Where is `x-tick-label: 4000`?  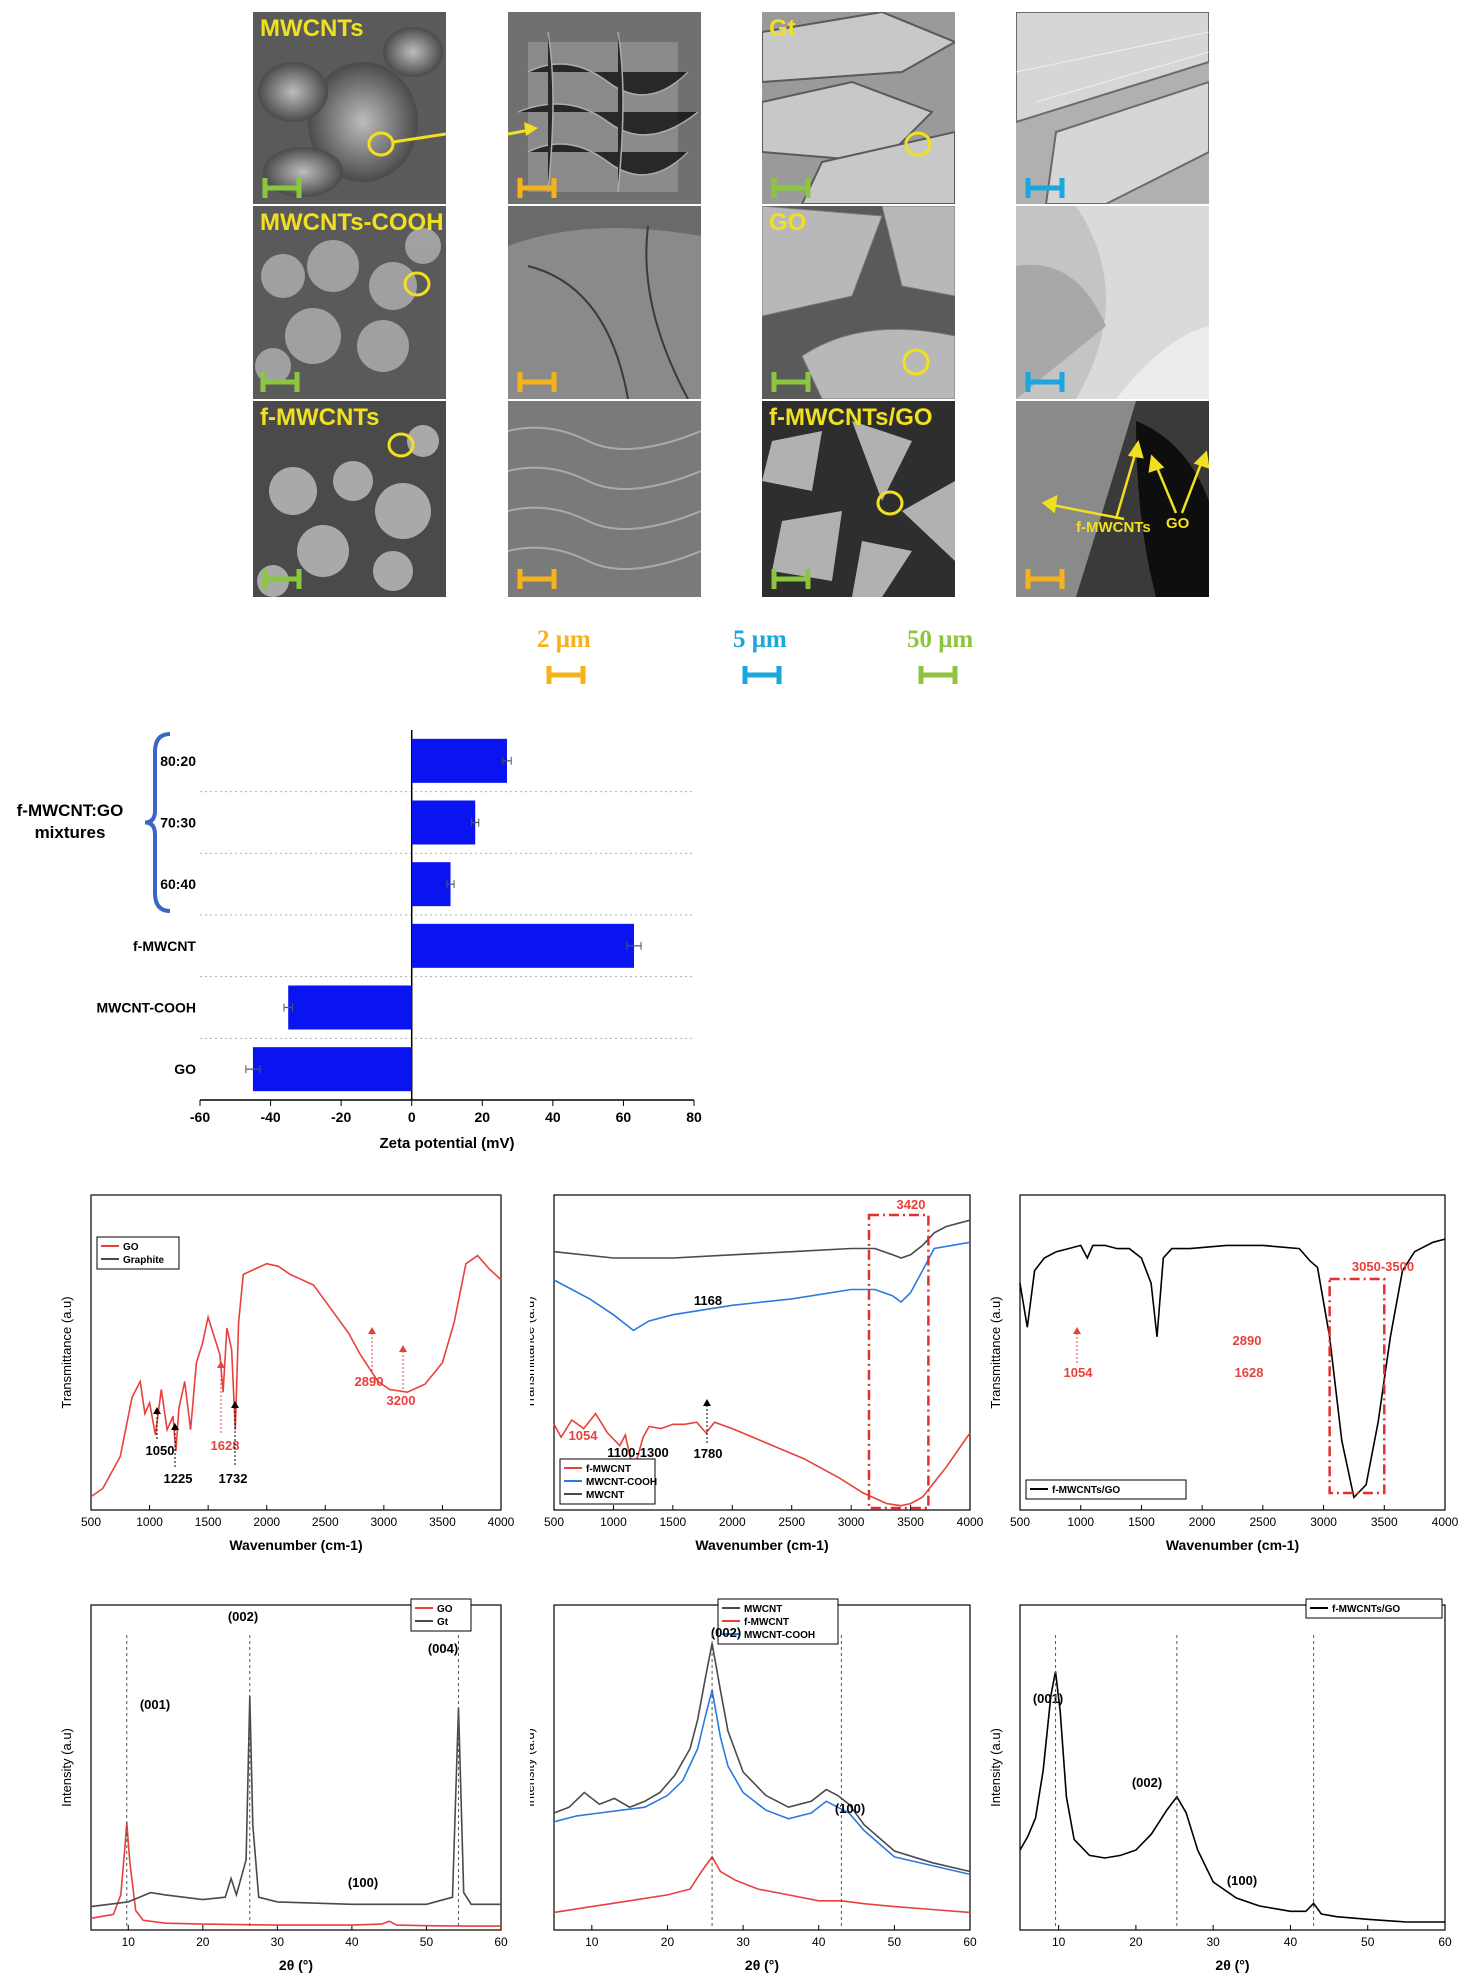 x-tick-label: 4000 is located at coordinates (501, 1522).